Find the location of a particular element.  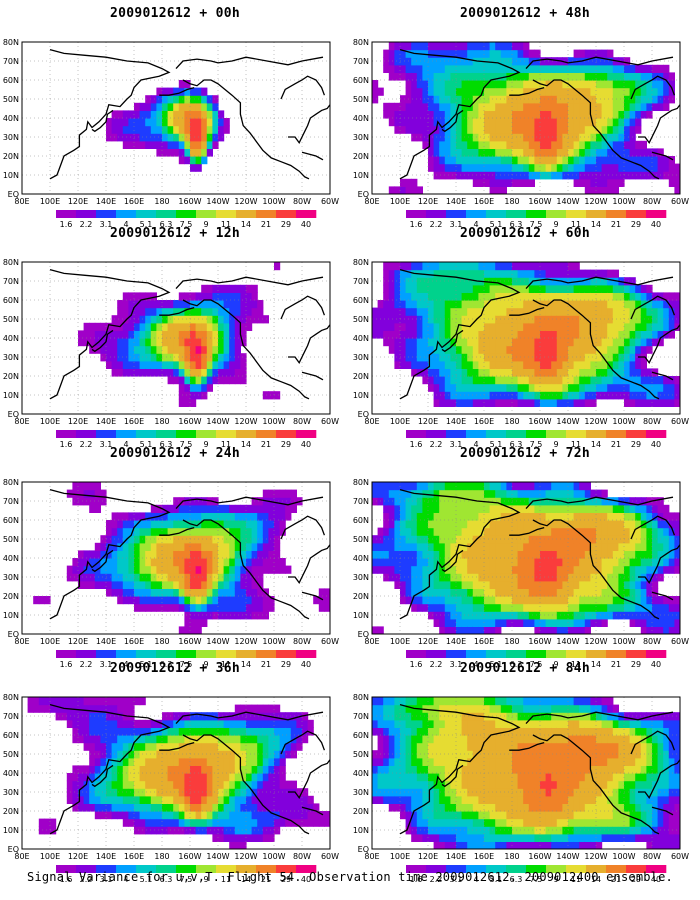

x-tick-label: 60W is located at coordinates (680, 856).